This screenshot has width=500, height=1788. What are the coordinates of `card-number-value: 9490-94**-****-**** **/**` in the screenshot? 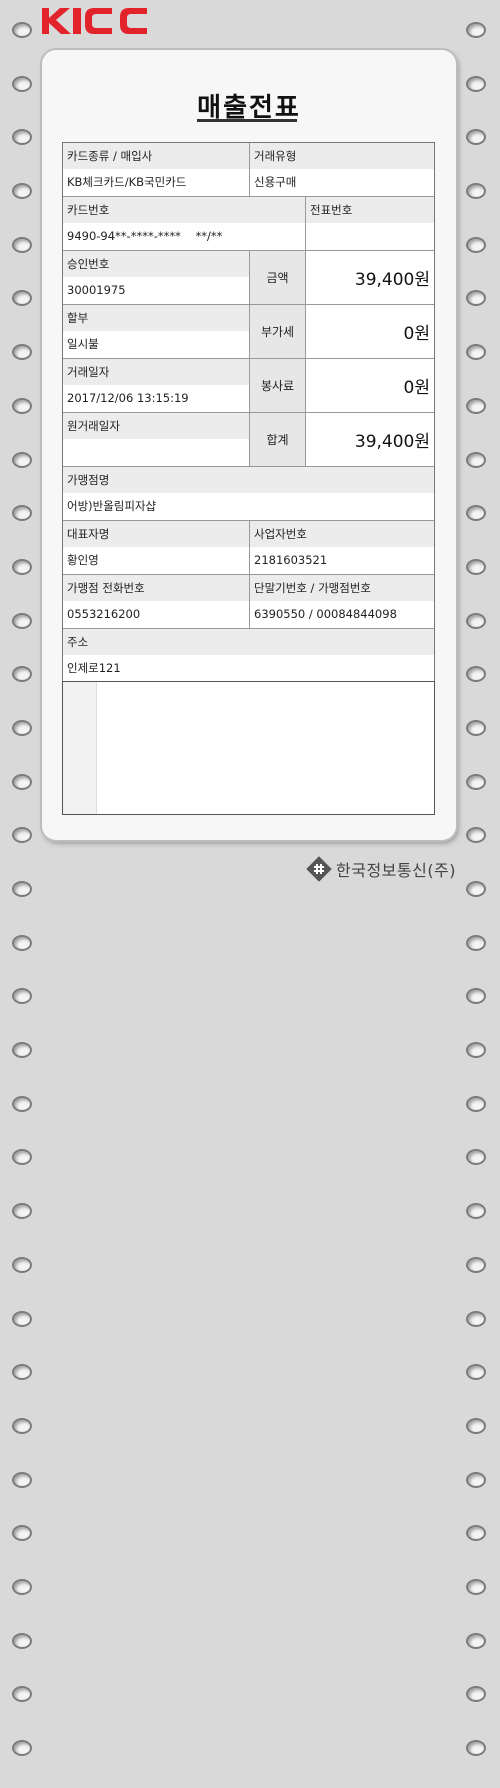 It's located at (184, 236).